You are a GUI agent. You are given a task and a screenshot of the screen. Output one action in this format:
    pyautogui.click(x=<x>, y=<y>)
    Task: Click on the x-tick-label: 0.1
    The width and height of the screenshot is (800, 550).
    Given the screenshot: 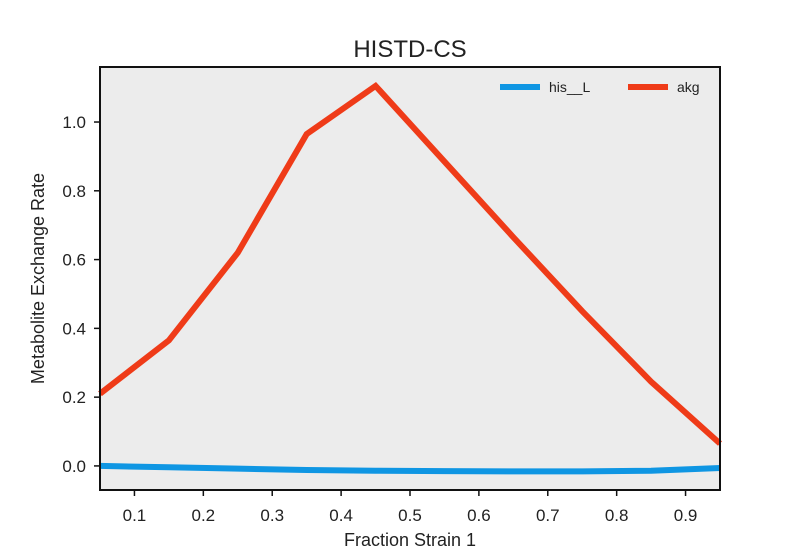 What is the action you would take?
    pyautogui.click(x=135, y=515)
    